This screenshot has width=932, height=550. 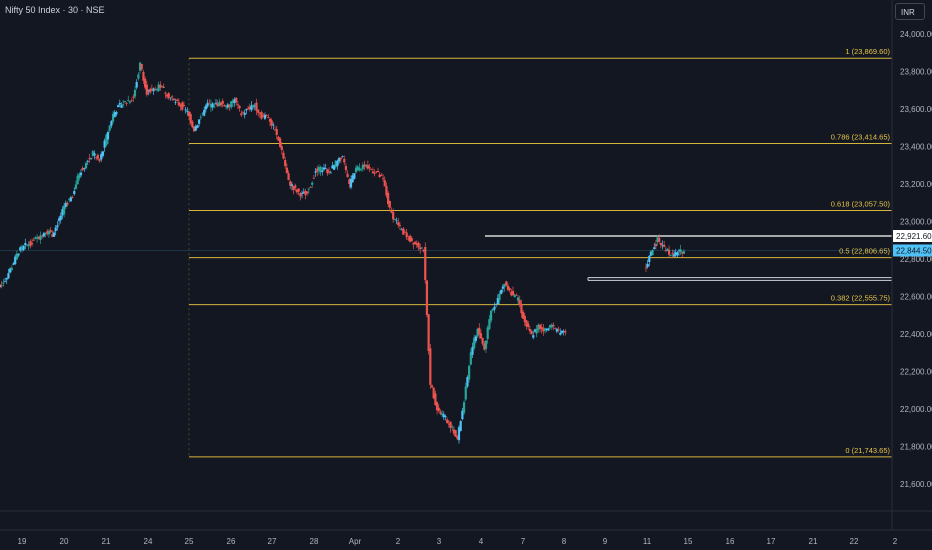 I want to click on time-tick-label: 16, so click(x=730, y=541).